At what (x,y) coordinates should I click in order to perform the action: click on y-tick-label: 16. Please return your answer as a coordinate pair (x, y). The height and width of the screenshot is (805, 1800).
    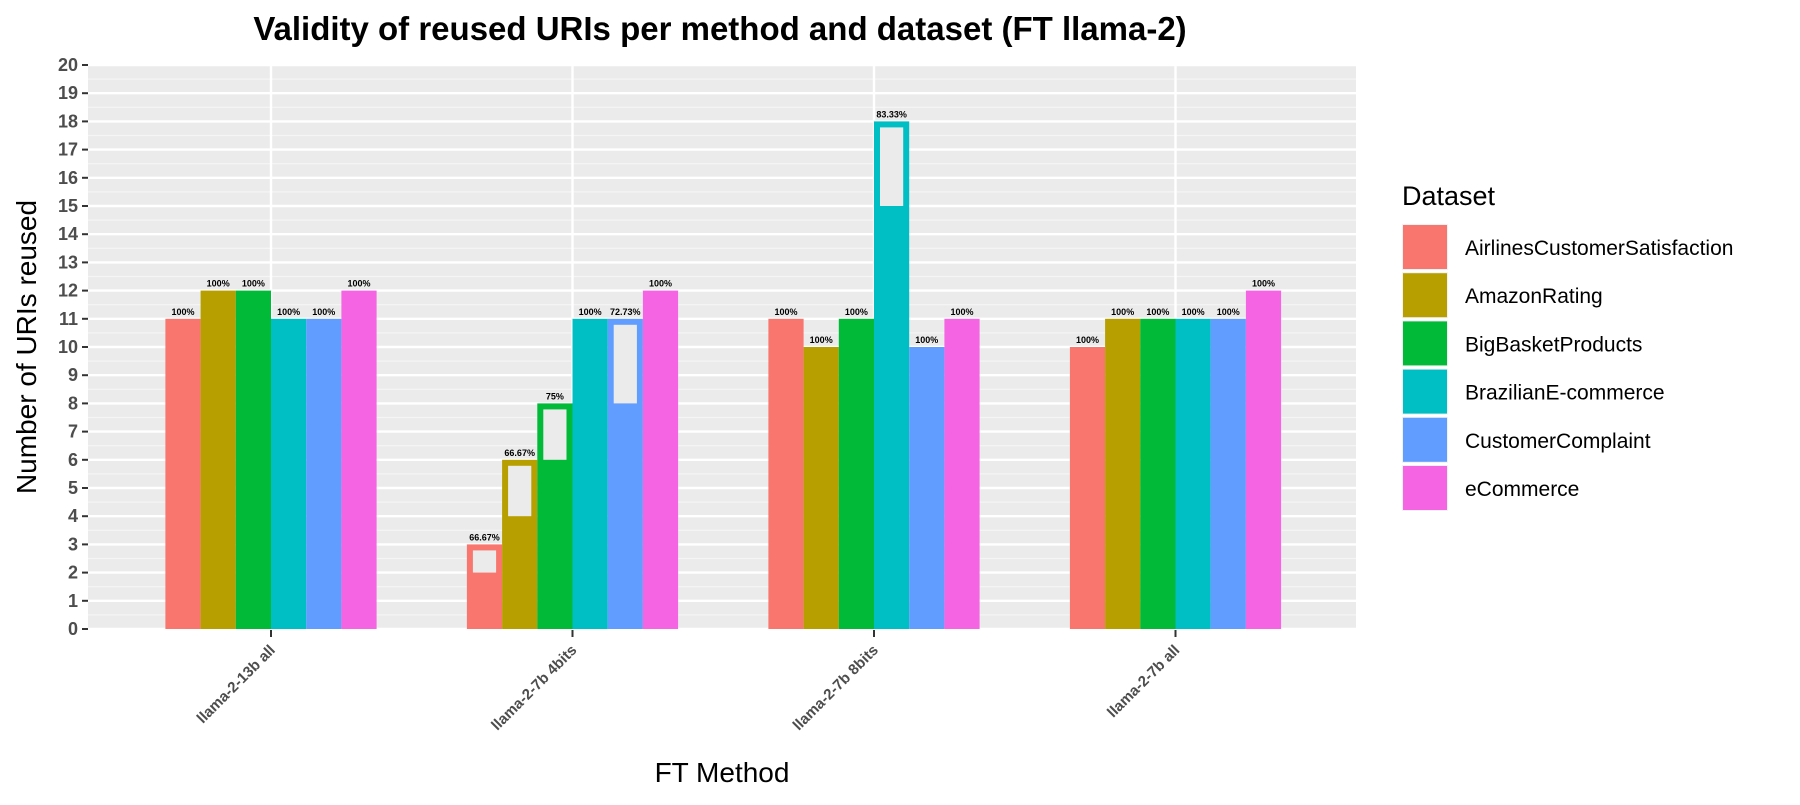
    Looking at the image, I should click on (68, 178).